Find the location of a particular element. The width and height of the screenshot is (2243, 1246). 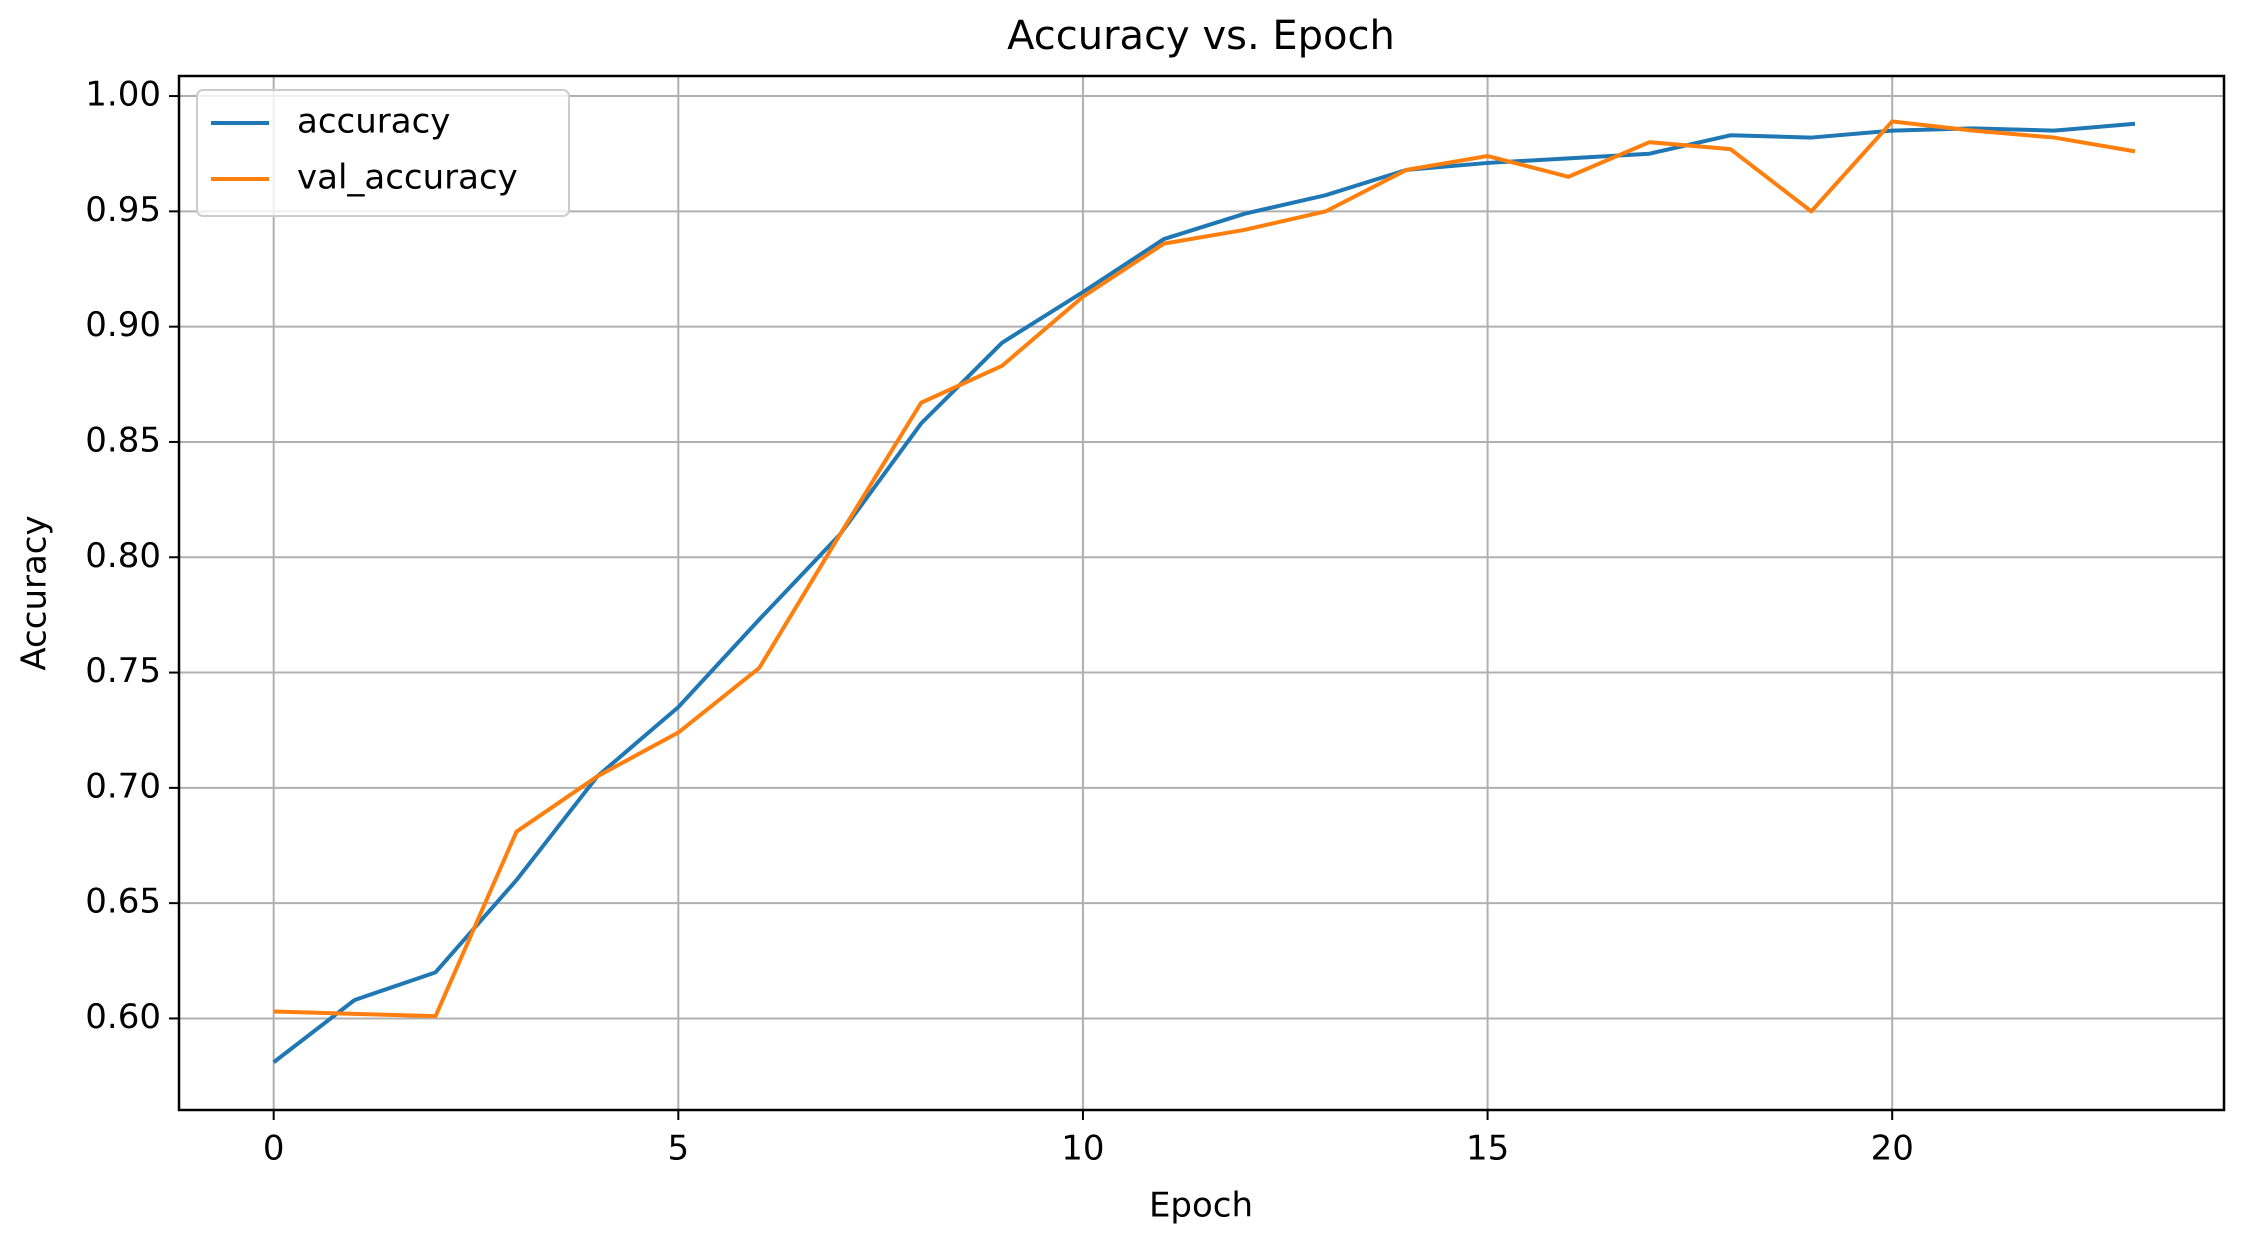

x-axis-label: Epoch is located at coordinates (1201, 1206).